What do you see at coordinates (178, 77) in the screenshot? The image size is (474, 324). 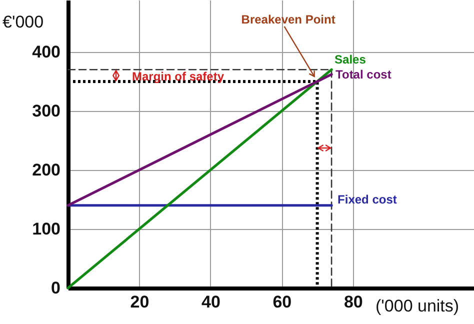 I see `annotation: Margin of safety` at bounding box center [178, 77].